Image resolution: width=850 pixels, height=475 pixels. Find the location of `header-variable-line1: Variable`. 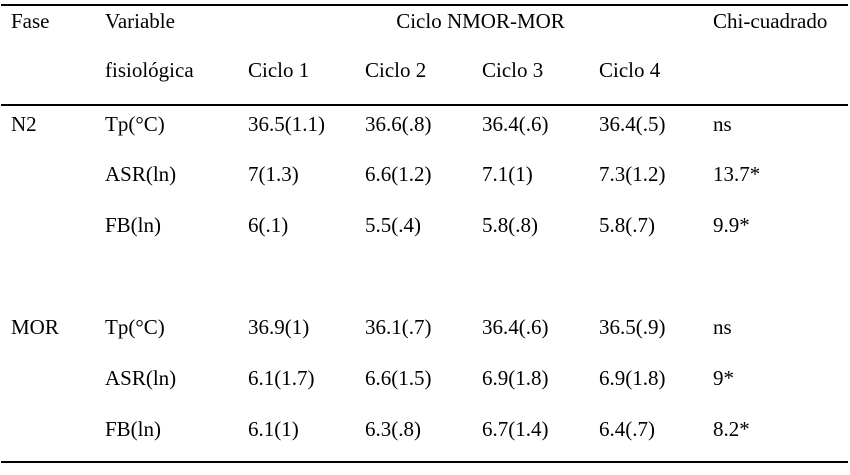

header-variable-line1: Variable is located at coordinates (140, 21).